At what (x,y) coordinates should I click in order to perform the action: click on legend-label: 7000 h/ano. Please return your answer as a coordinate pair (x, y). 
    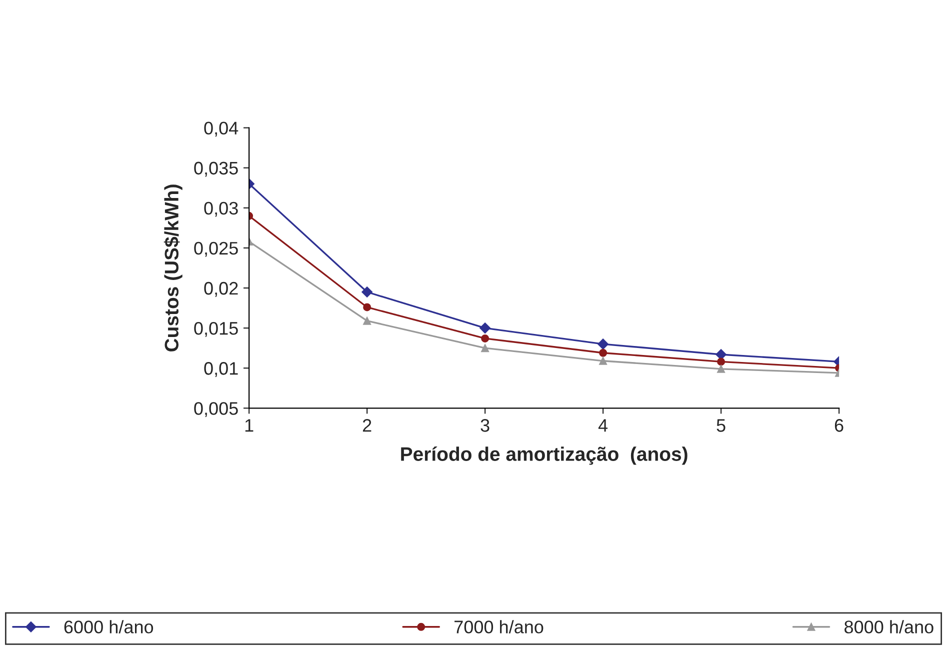
    Looking at the image, I should click on (499, 627).